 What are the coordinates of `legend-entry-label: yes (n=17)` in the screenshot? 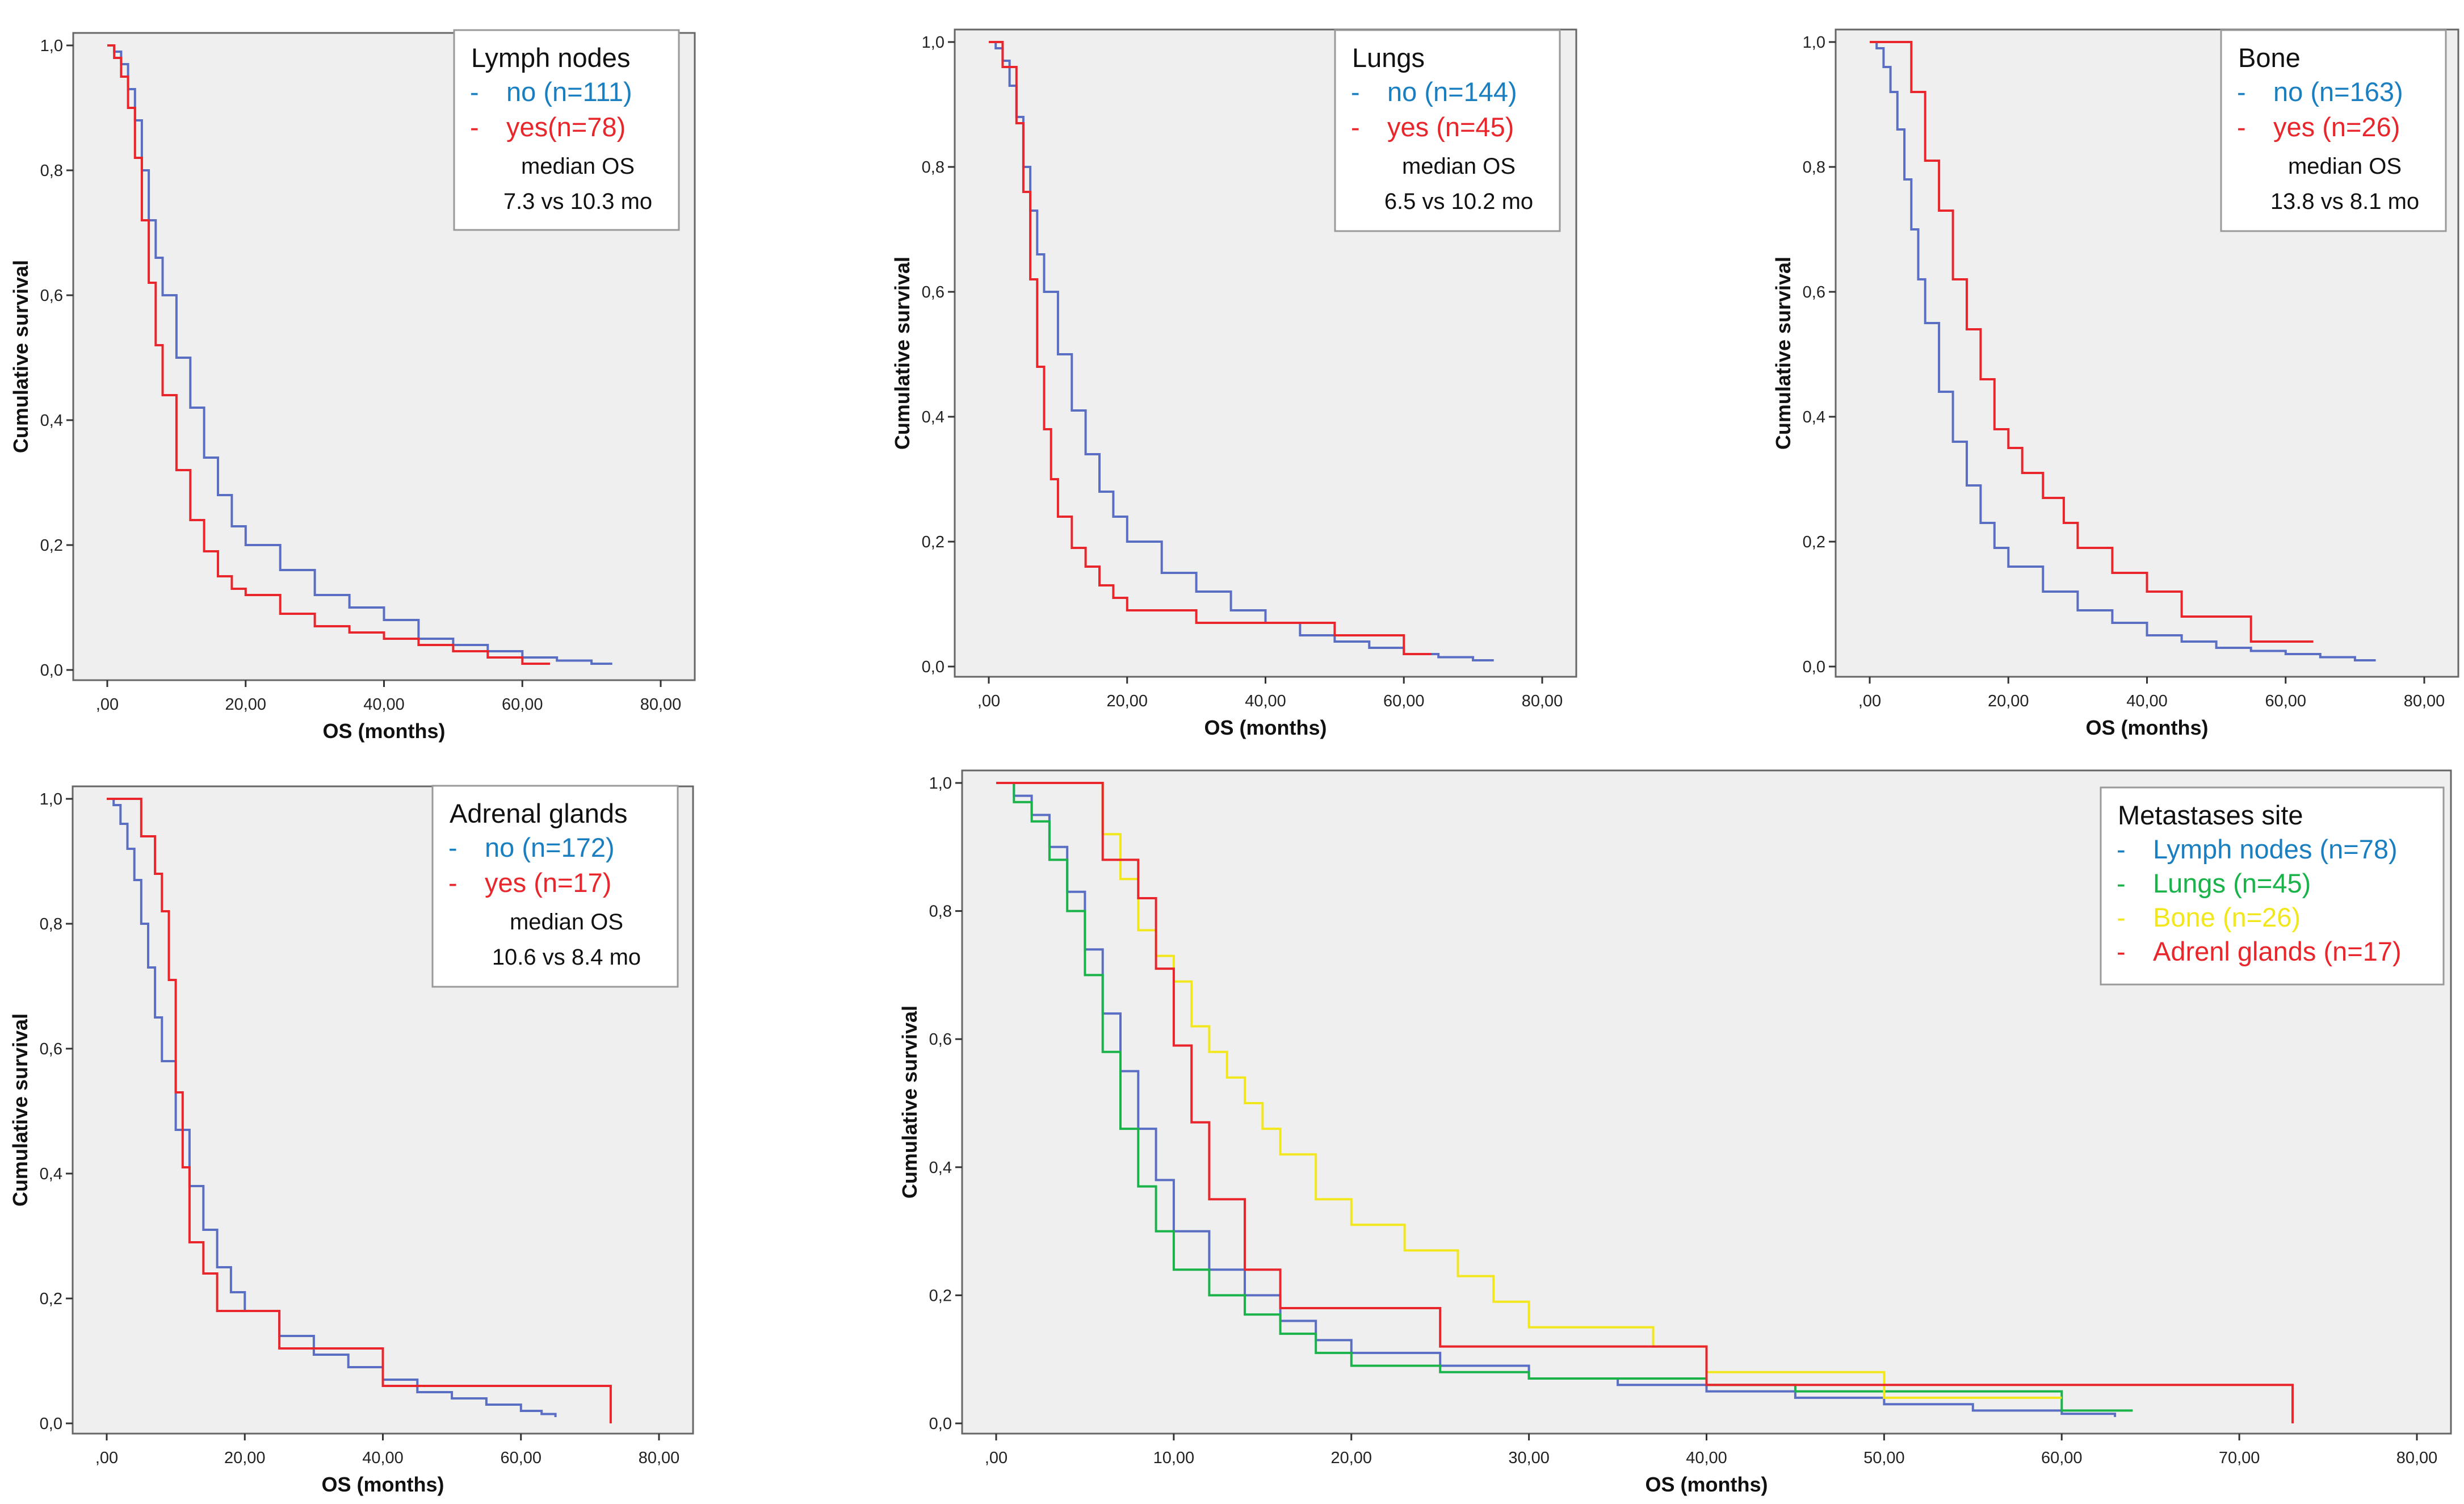 It's located at (548, 883).